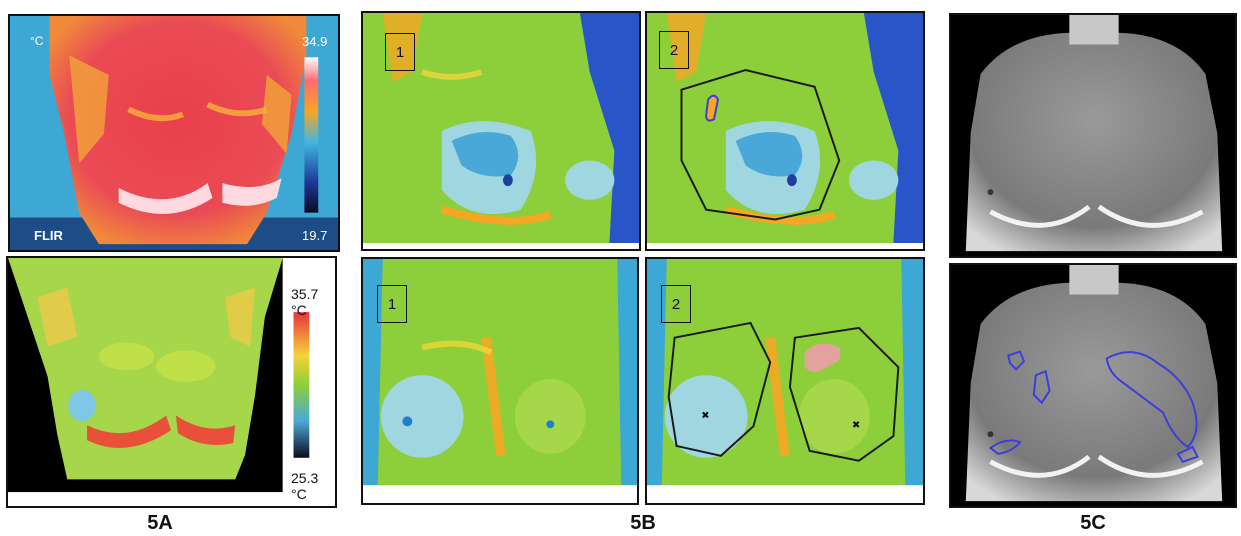  Describe the element at coordinates (315, 41) in the screenshot. I see `scale-max-label: 34.9` at that location.